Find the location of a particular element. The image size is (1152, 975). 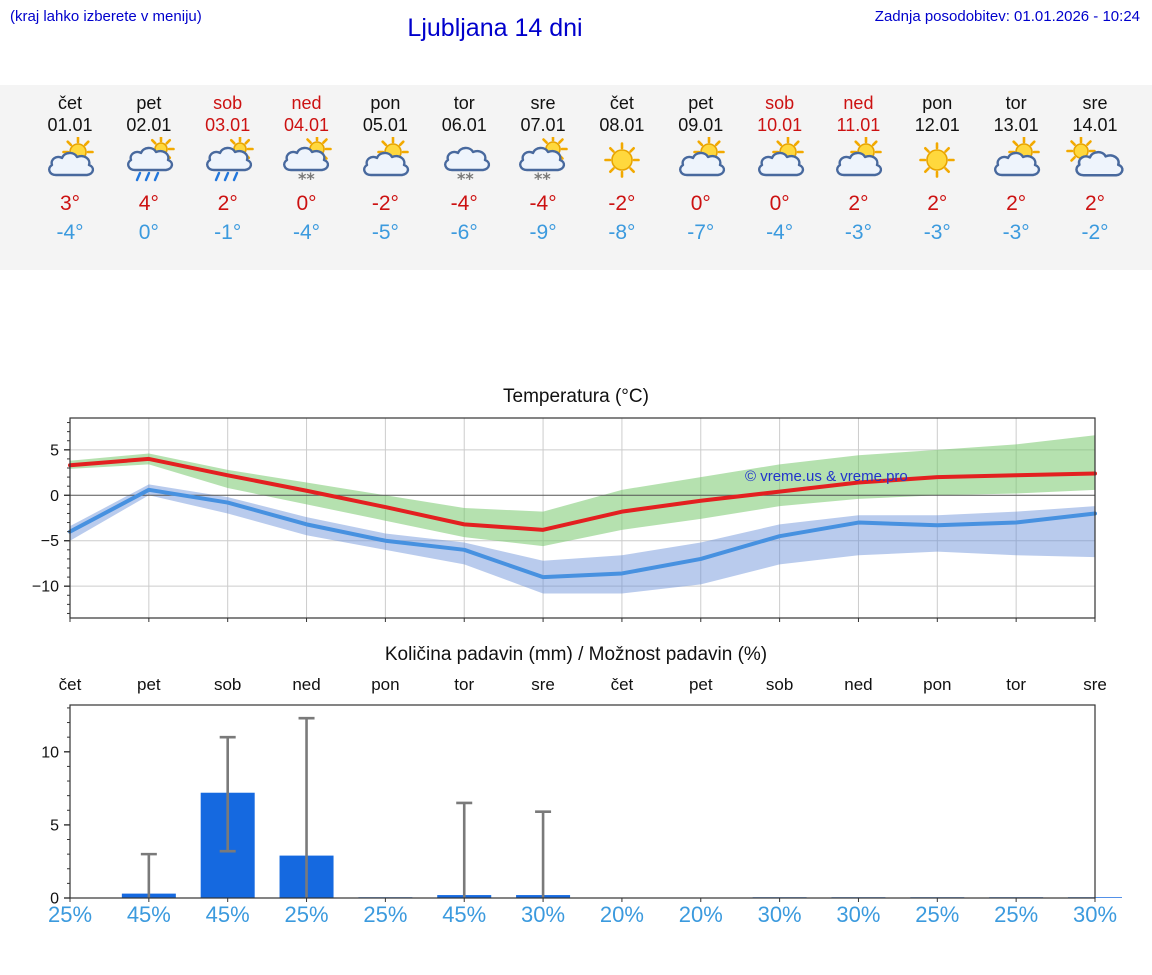

day-date: 04.01 is located at coordinates (307, 125).